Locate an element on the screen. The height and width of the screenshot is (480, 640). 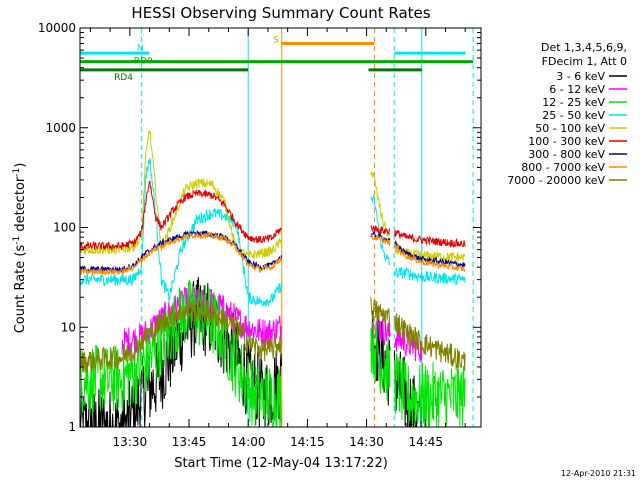
legend-entry-label: 3 - 6 keV is located at coordinates (580, 76).